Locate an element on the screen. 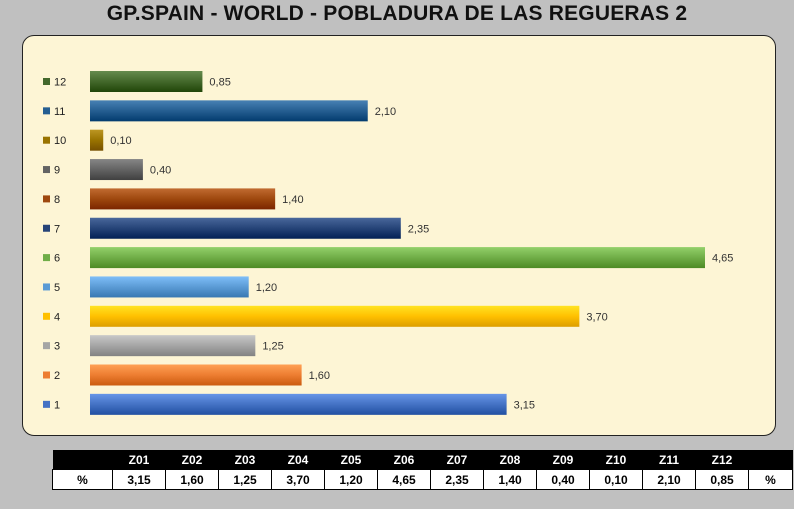 The image size is (794, 509). header-z12: Z12 is located at coordinates (722, 460).